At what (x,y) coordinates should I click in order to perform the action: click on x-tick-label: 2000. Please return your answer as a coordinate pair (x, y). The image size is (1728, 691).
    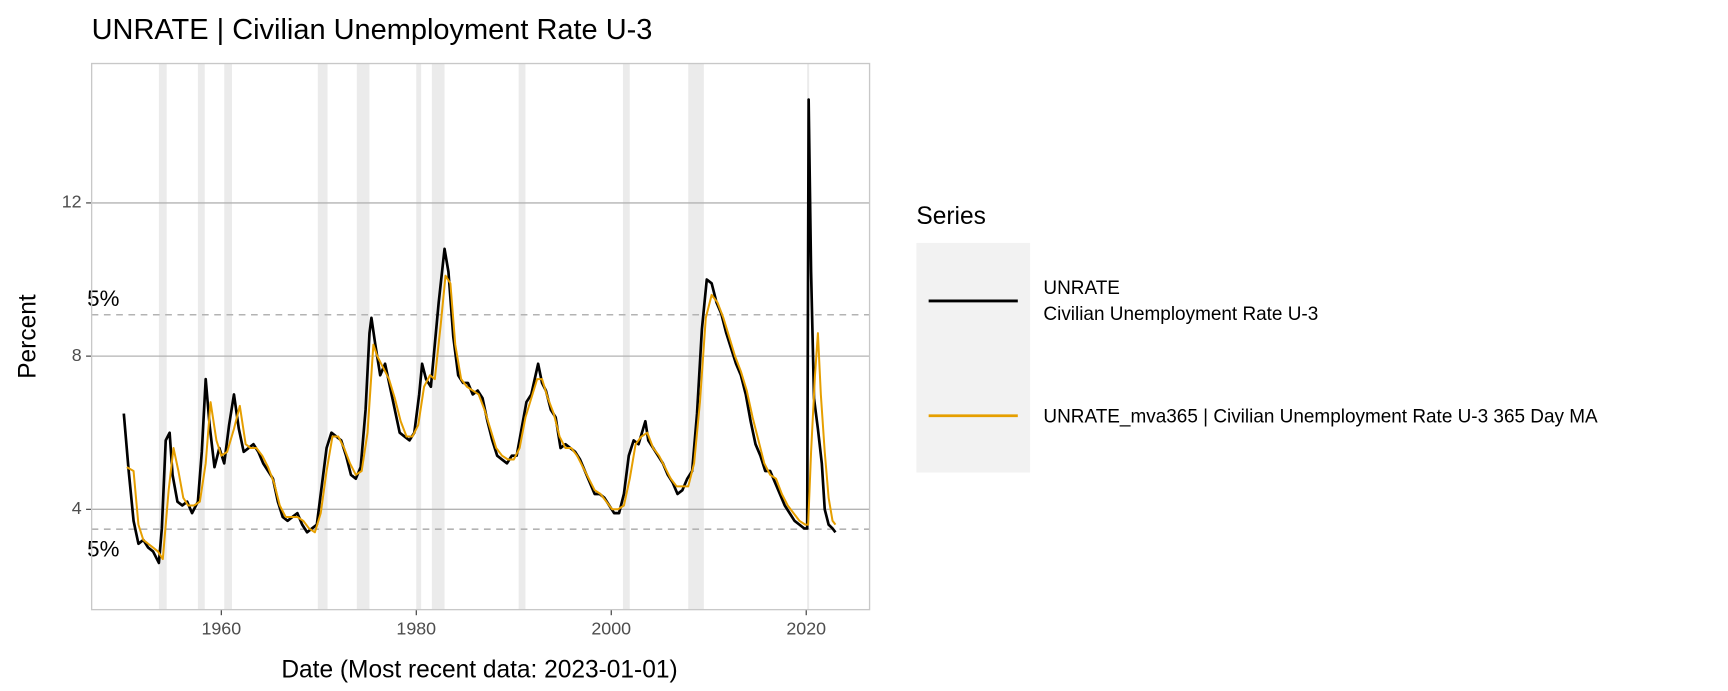
    Looking at the image, I should click on (611, 628).